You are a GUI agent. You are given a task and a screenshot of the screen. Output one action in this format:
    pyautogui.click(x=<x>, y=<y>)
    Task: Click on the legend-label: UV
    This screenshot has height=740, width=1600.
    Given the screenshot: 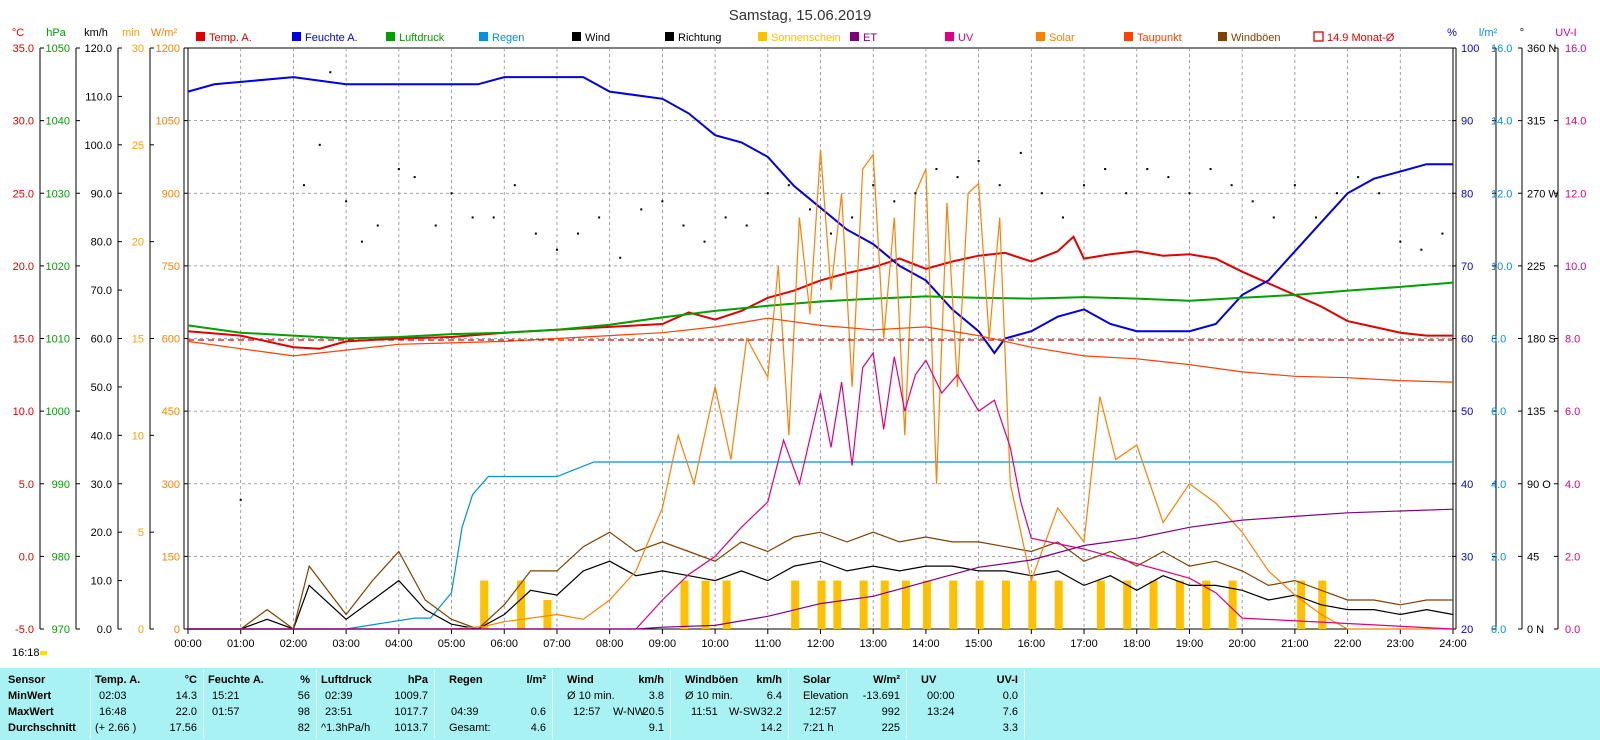 What is the action you would take?
    pyautogui.click(x=966, y=38)
    